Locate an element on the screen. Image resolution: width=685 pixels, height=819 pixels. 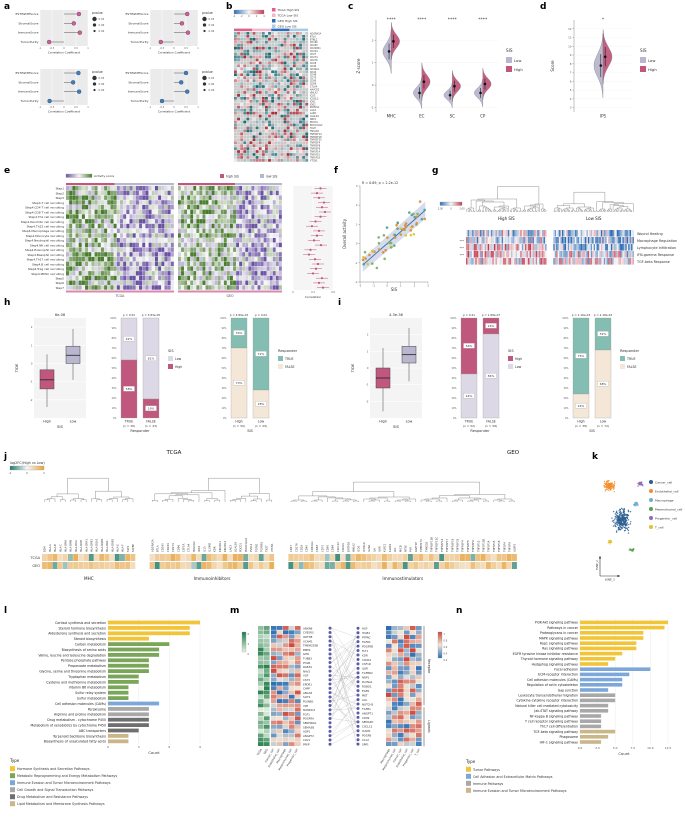
svg-text: 5 is located at coordinates (571, 90).